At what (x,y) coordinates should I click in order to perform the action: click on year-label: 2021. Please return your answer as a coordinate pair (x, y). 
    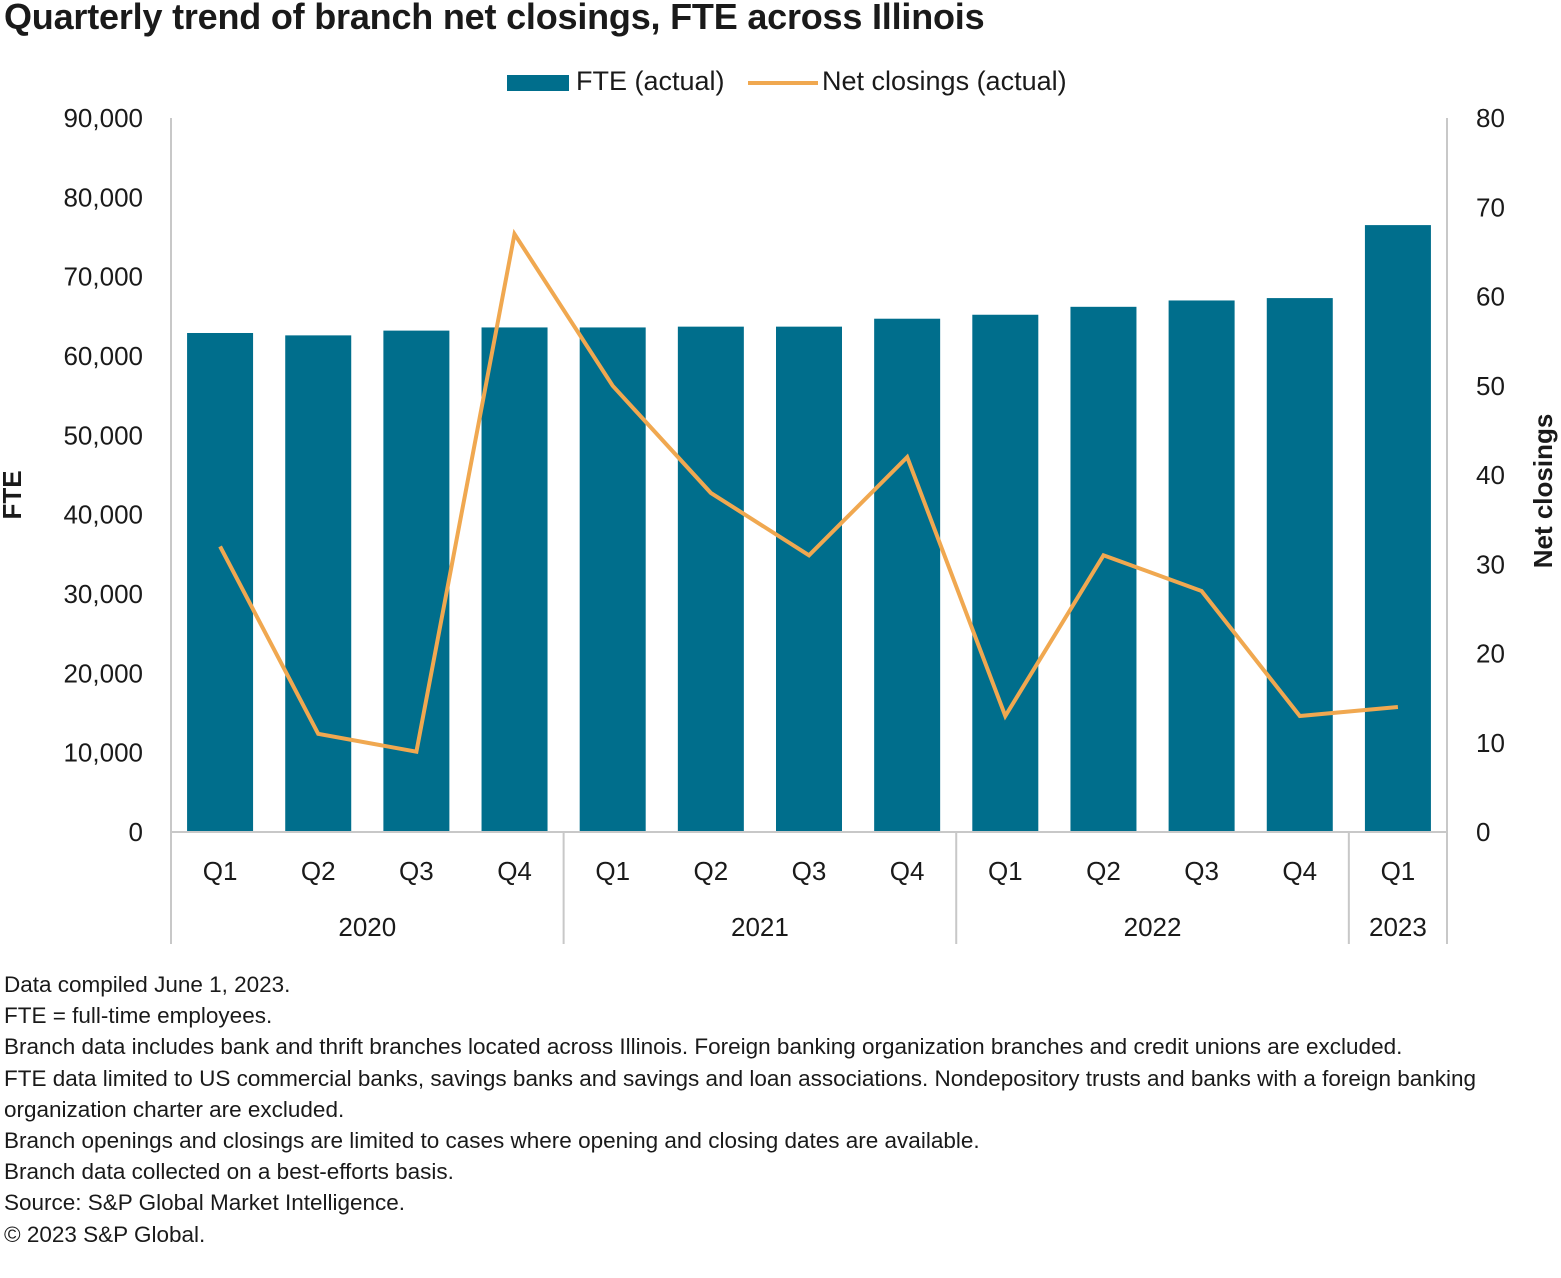
    Looking at the image, I should click on (760, 927).